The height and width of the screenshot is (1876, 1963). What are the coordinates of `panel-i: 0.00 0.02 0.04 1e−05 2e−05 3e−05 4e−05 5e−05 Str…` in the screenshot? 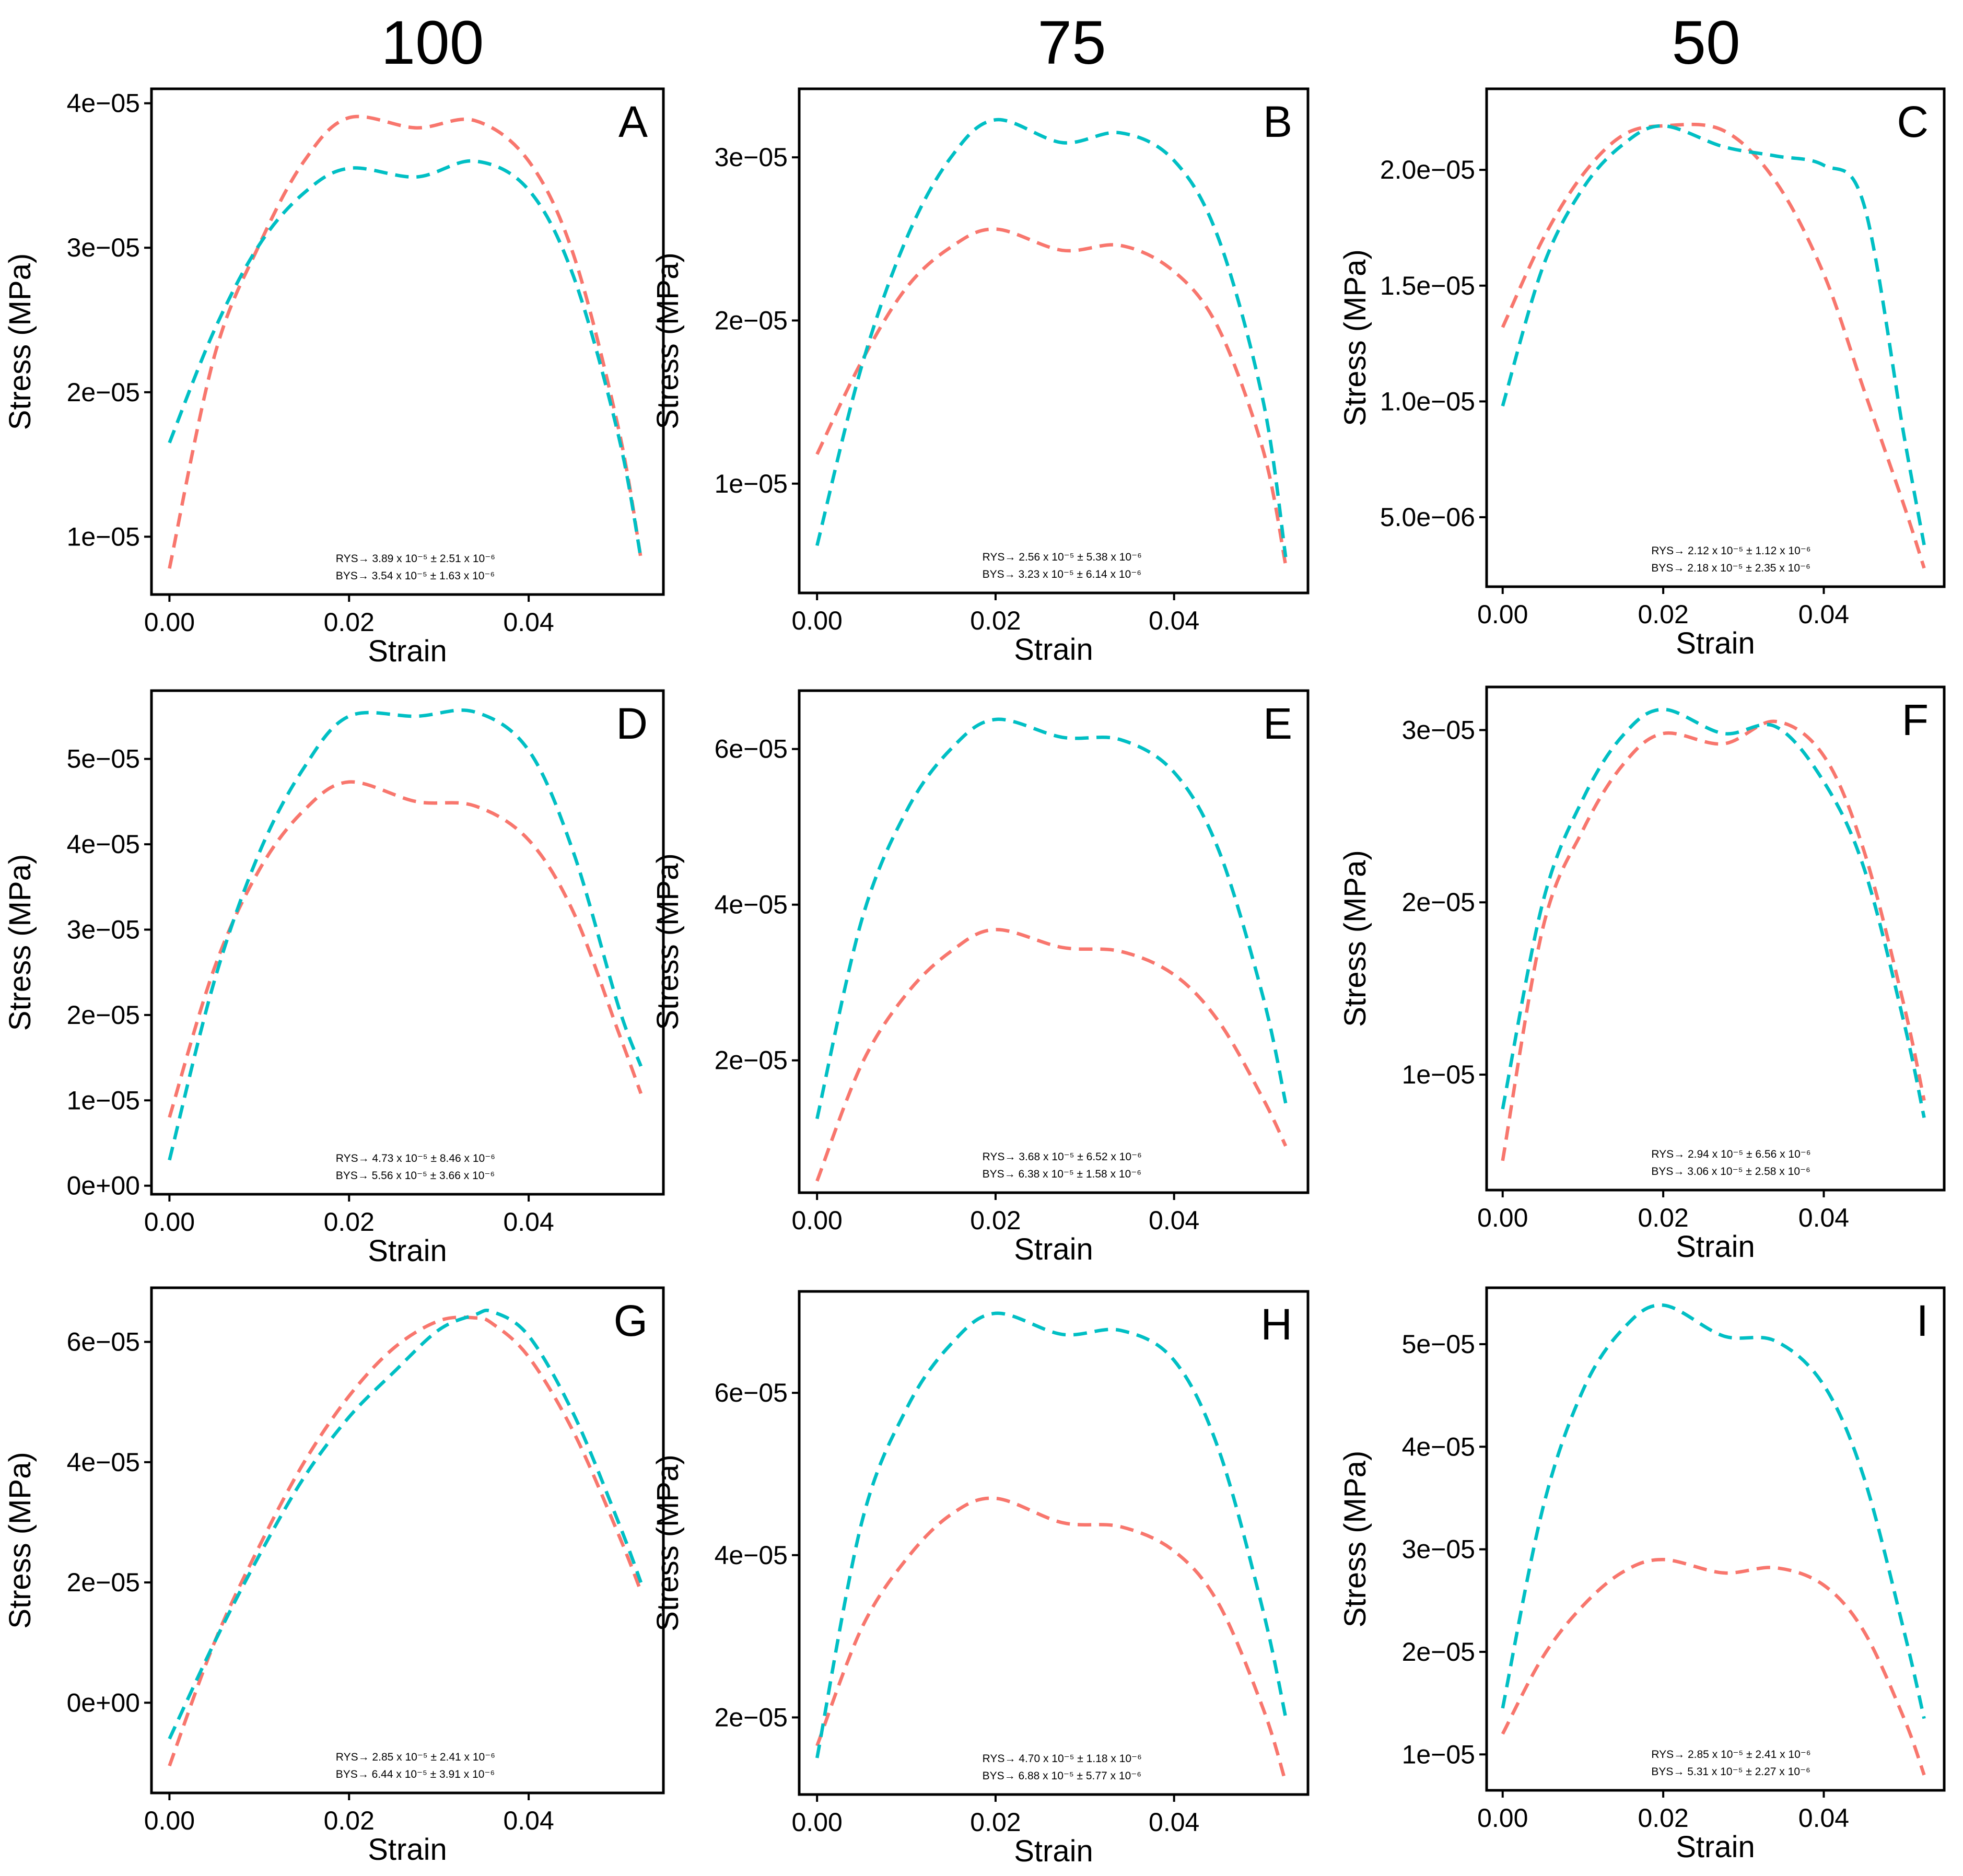 It's located at (1642, 1575).